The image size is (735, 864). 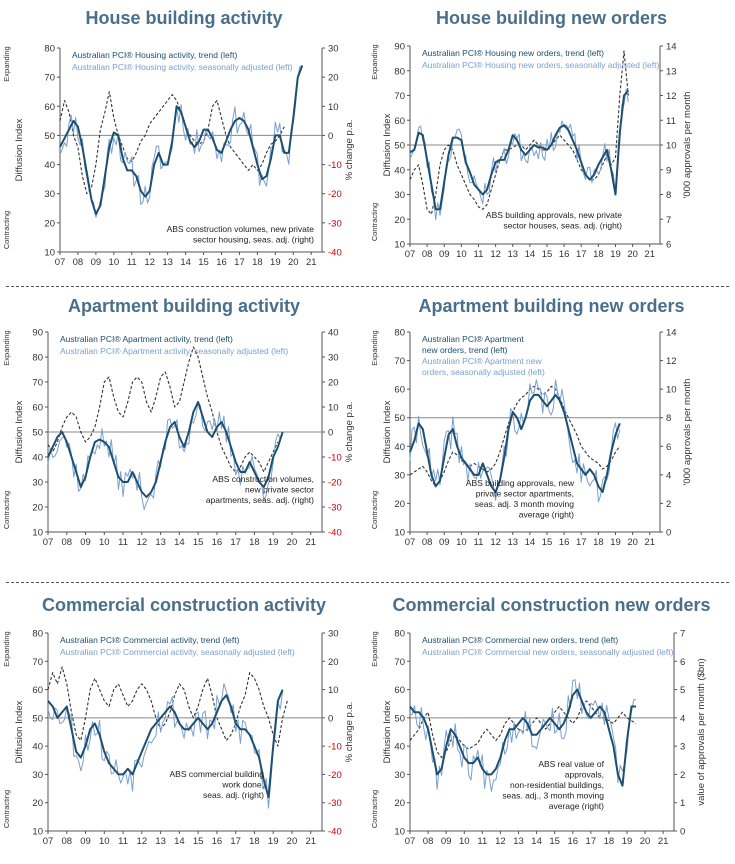 I want to click on right-tick-label: -20, so click(x=335, y=775).